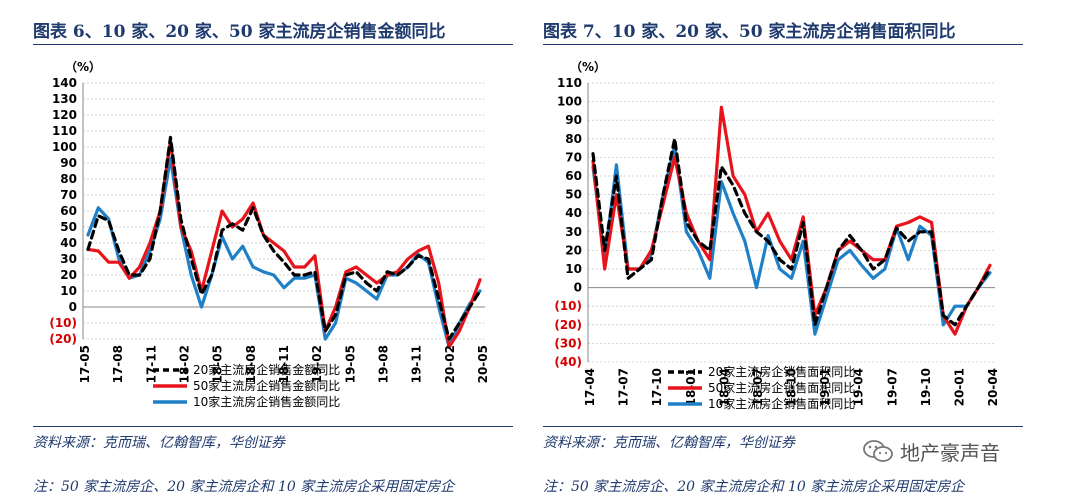 The width and height of the screenshot is (1080, 496). What do you see at coordinates (590, 387) in the screenshot?
I see `x-tick-label: 17-04` at bounding box center [590, 387].